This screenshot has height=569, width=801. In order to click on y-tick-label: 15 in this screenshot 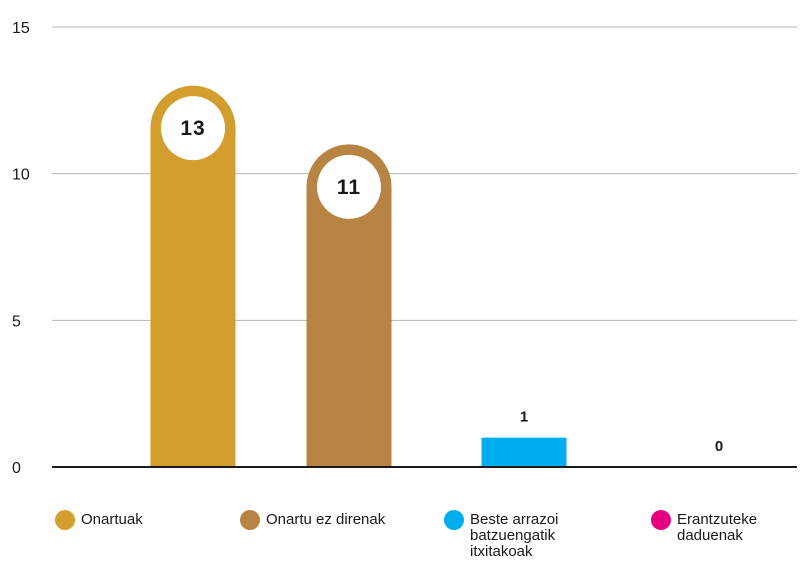, I will do `click(21, 28)`.